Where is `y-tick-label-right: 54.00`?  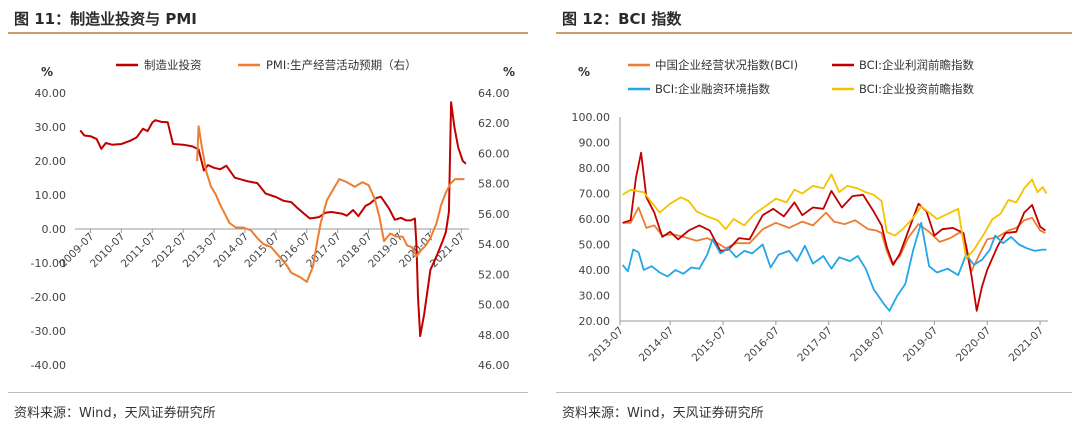 y-tick-label-right: 54.00 is located at coordinates (494, 244).